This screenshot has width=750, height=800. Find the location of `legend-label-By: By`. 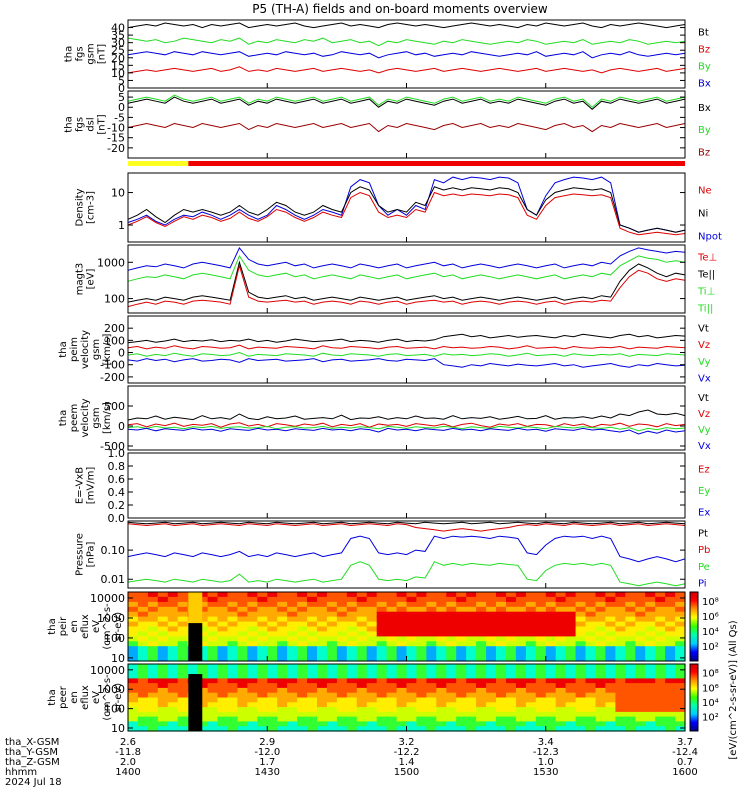

legend-label-By: By is located at coordinates (704, 67).